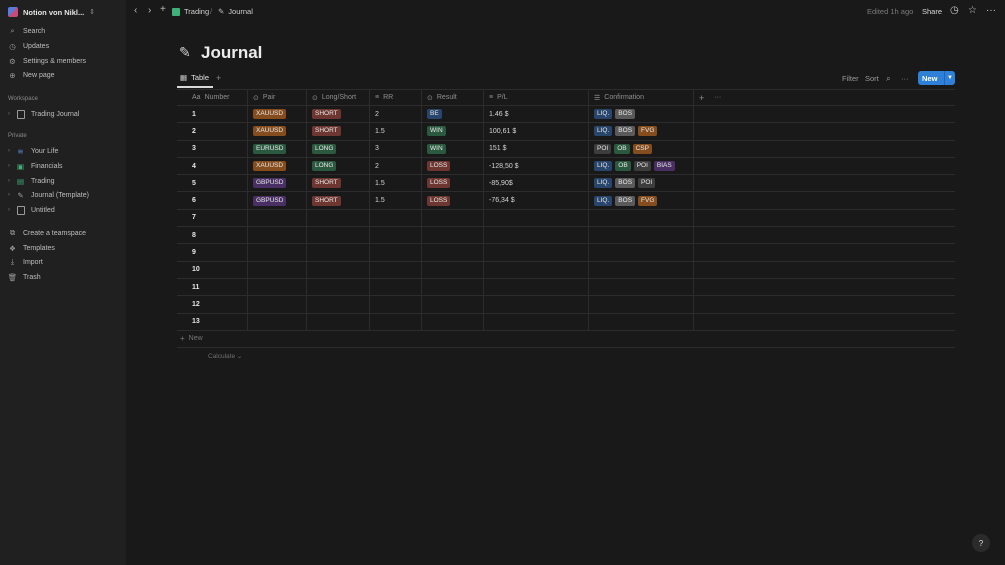  Describe the element at coordinates (641, 114) in the screenshot. I see `cell-confirmation: LIQ. BOS` at that location.